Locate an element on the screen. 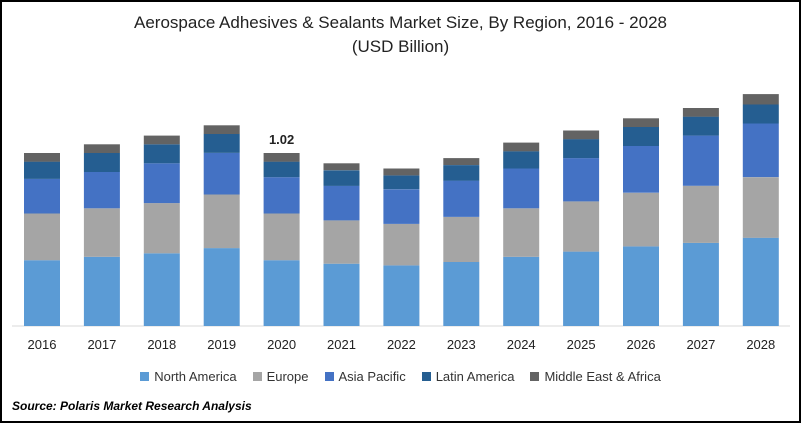 The width and height of the screenshot is (801, 423). bar-segment-north-america-2025 is located at coordinates (581, 288).